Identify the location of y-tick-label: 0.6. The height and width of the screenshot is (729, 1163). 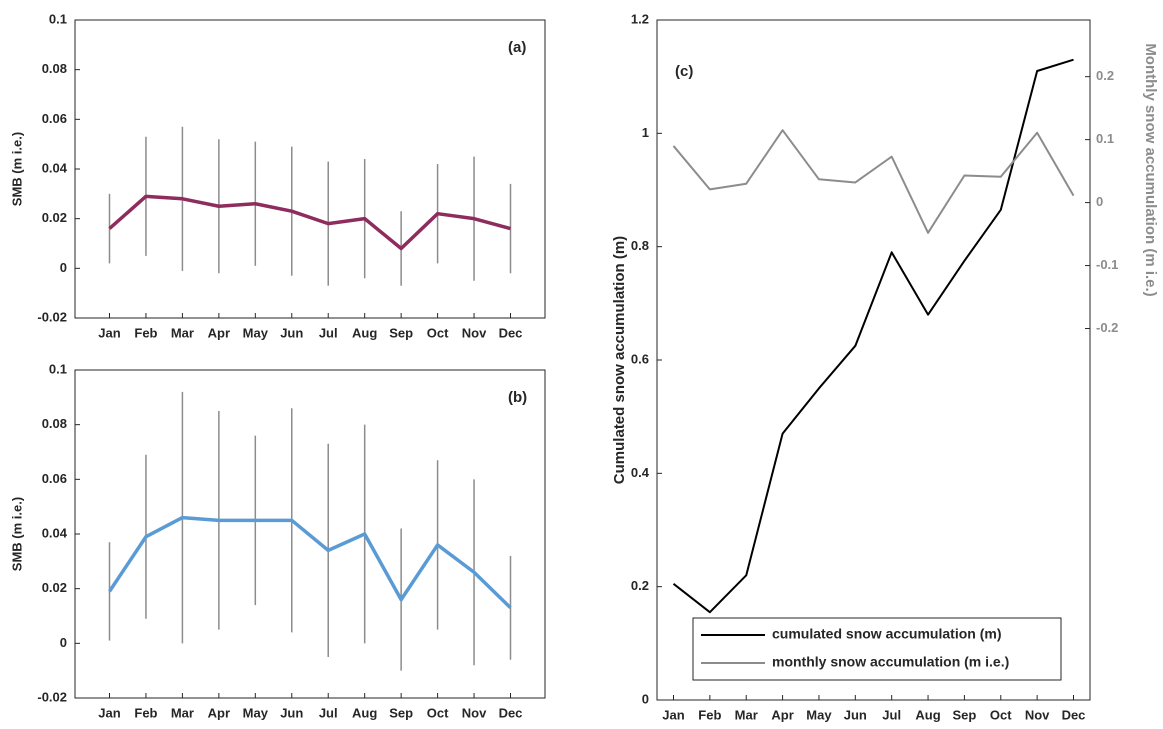
(640, 358).